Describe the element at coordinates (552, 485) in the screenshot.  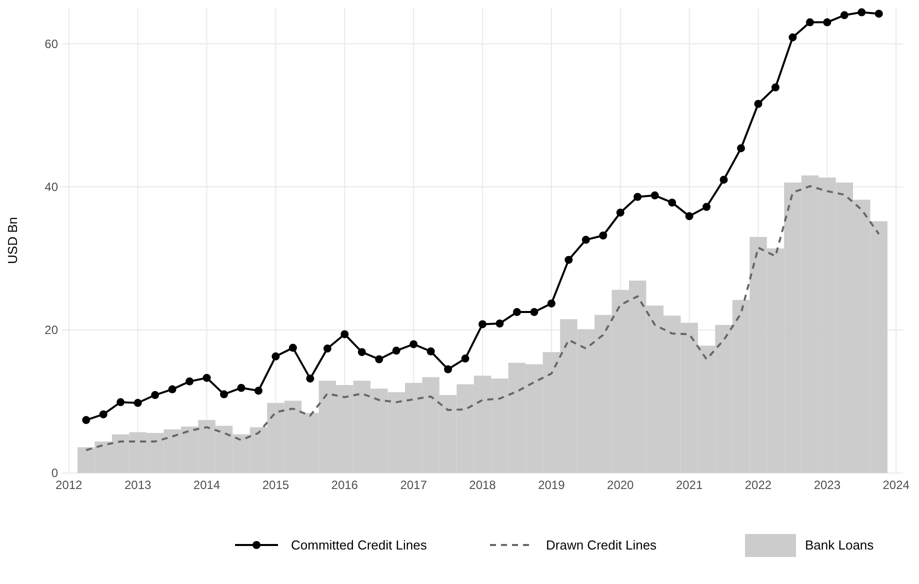
I see `x-tick-label: 2019` at that location.